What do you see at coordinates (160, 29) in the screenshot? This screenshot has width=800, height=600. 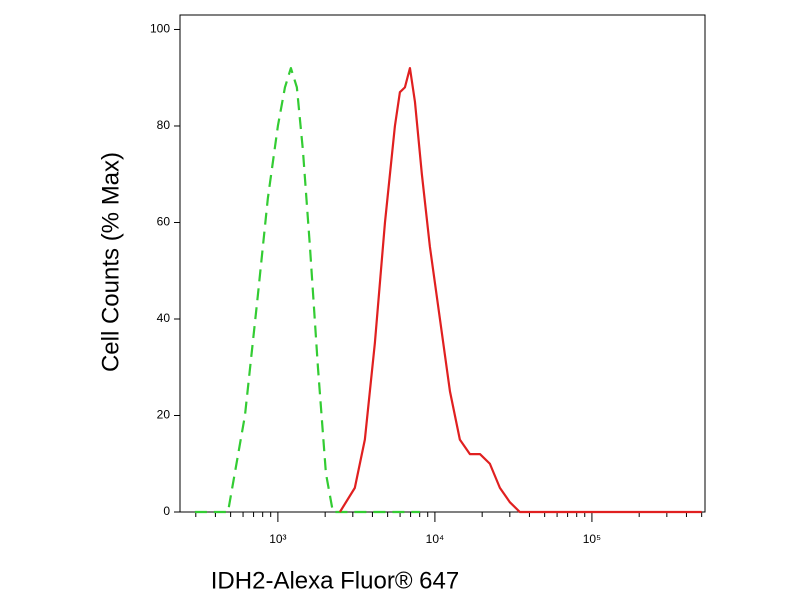 I see `y-tick-label: 100` at bounding box center [160, 29].